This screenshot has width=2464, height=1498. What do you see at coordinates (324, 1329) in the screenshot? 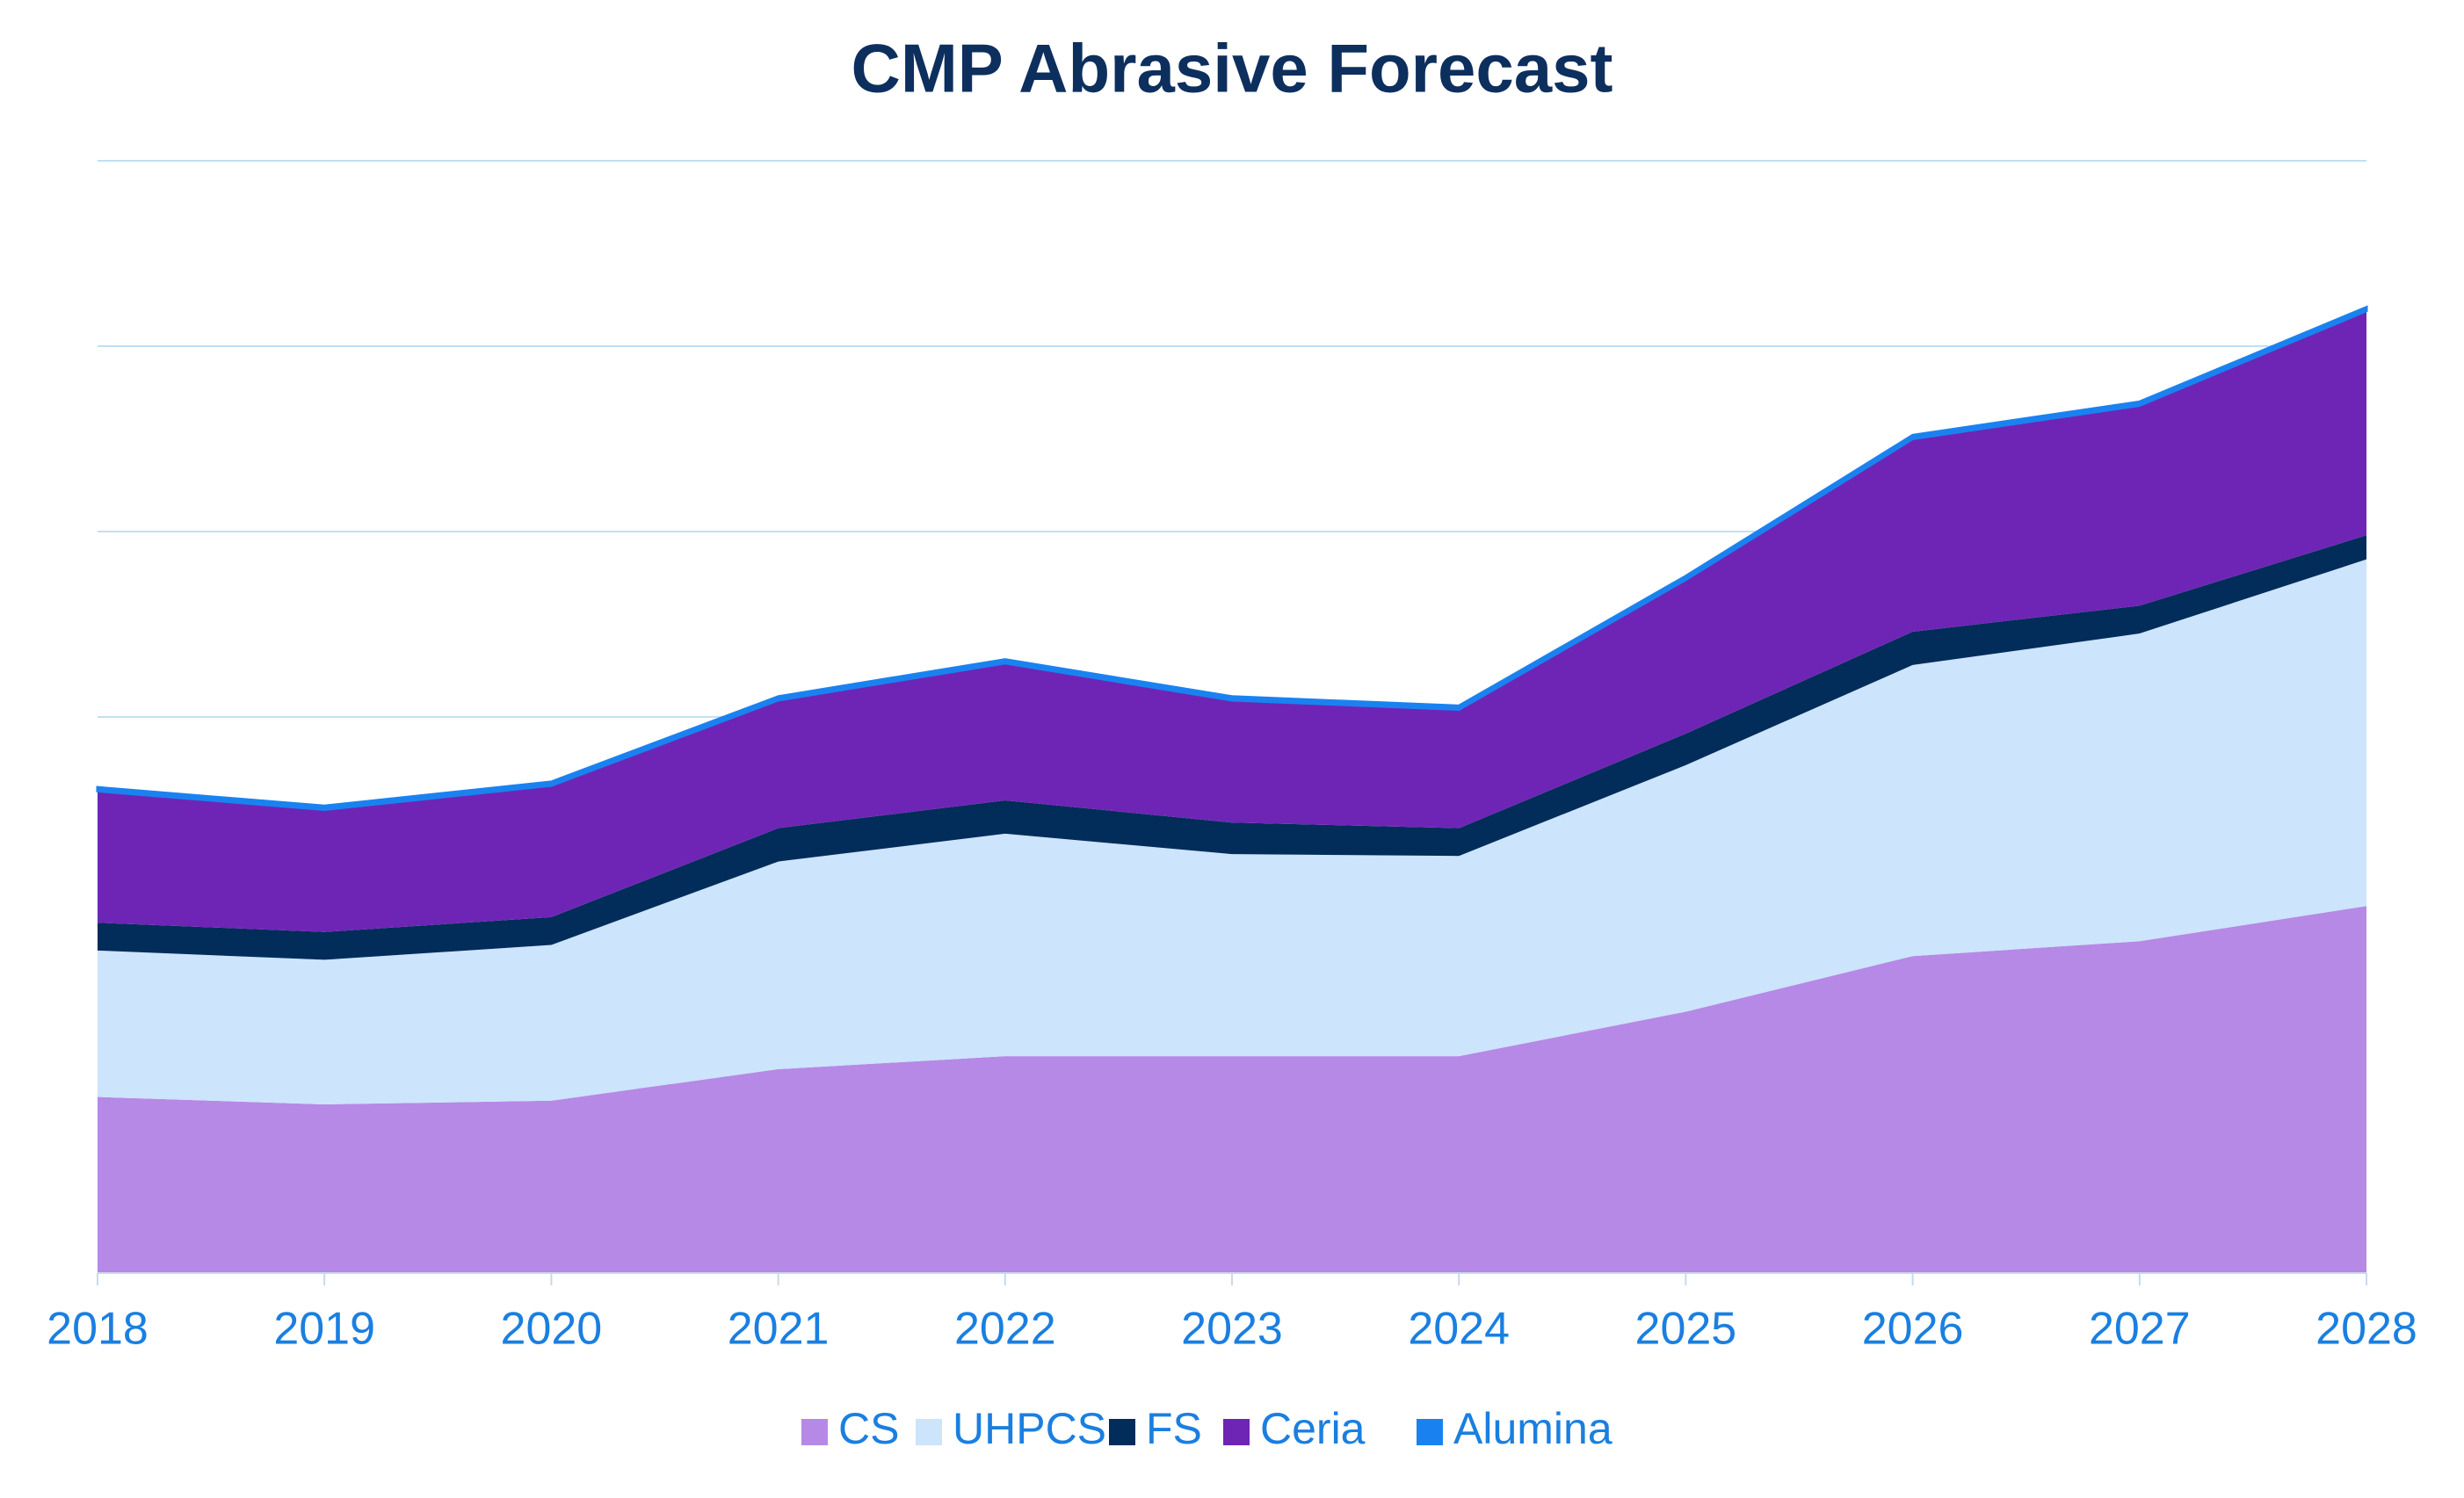
I see `x-tick-label: 2019` at bounding box center [324, 1329].